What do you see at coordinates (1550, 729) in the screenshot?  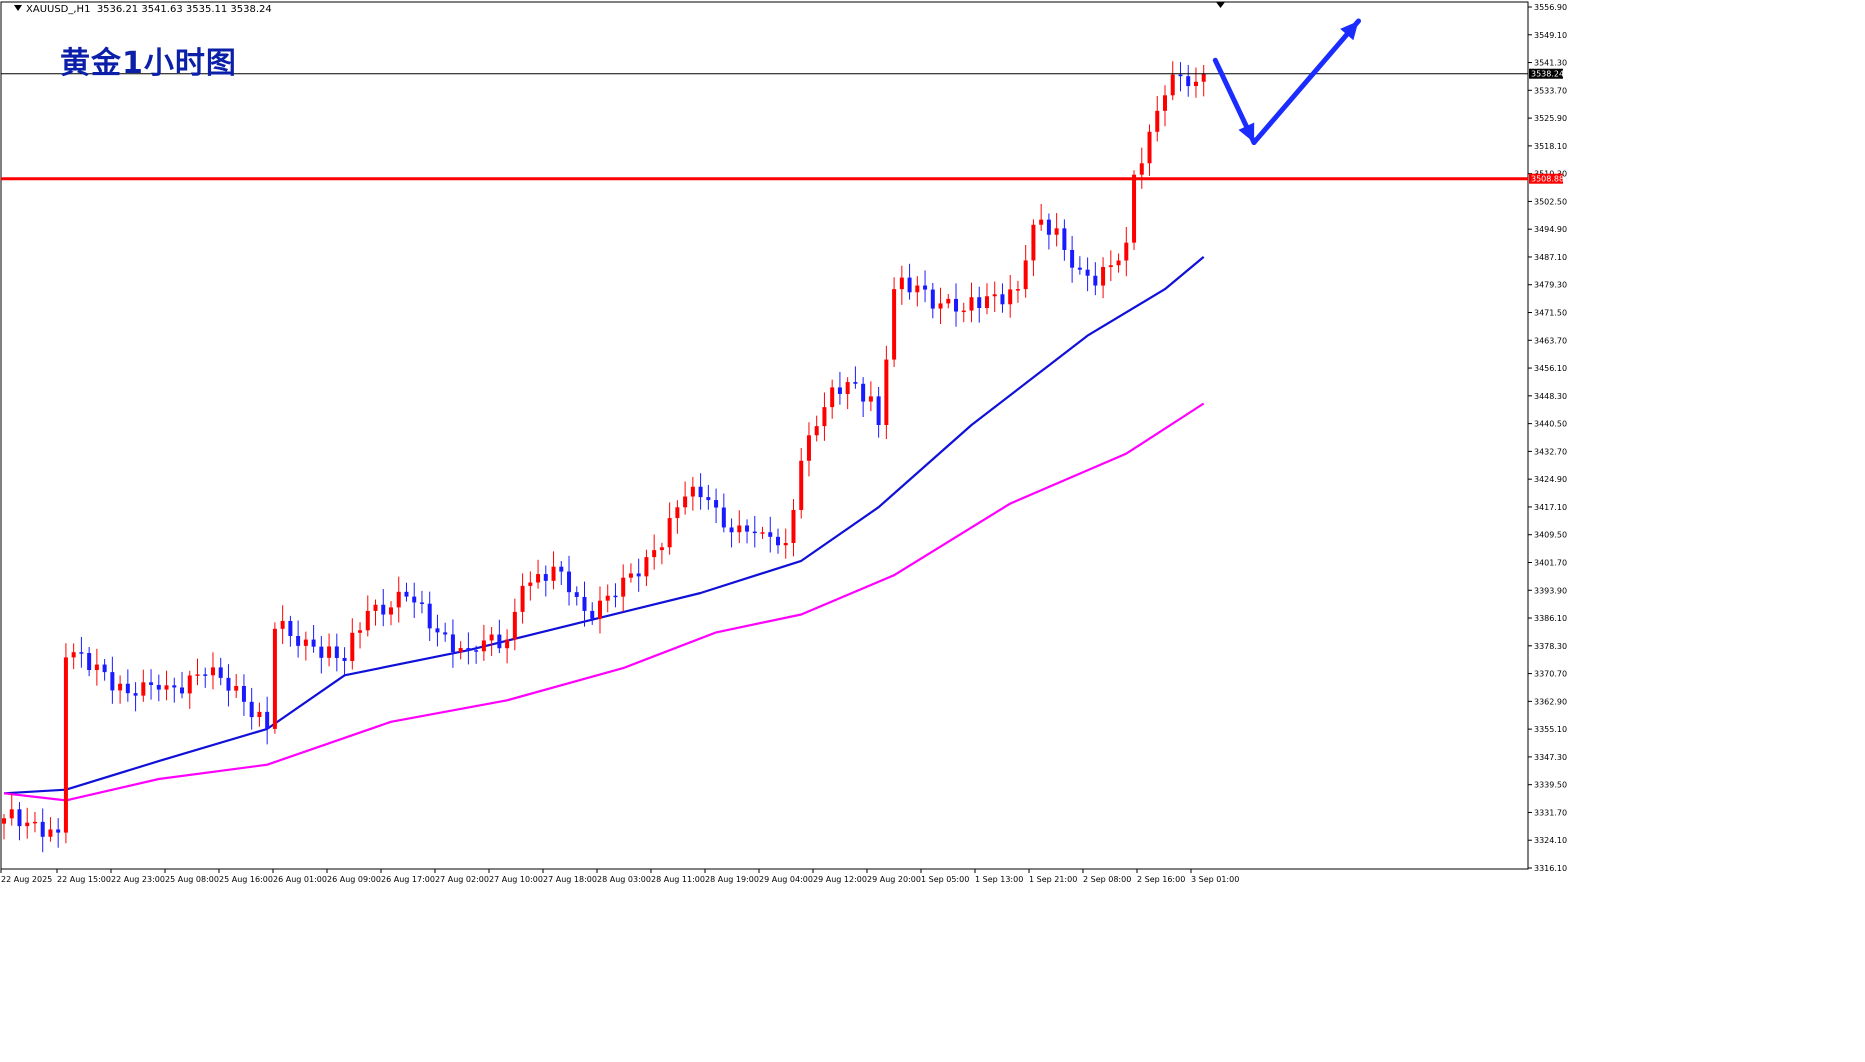 I see `y-tick-label: 3355.10` at bounding box center [1550, 729].